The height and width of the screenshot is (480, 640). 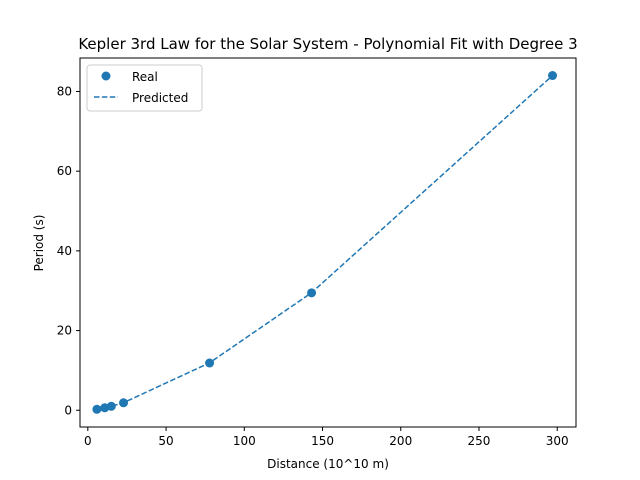 I want to click on x-tick-label: 150, so click(x=322, y=441).